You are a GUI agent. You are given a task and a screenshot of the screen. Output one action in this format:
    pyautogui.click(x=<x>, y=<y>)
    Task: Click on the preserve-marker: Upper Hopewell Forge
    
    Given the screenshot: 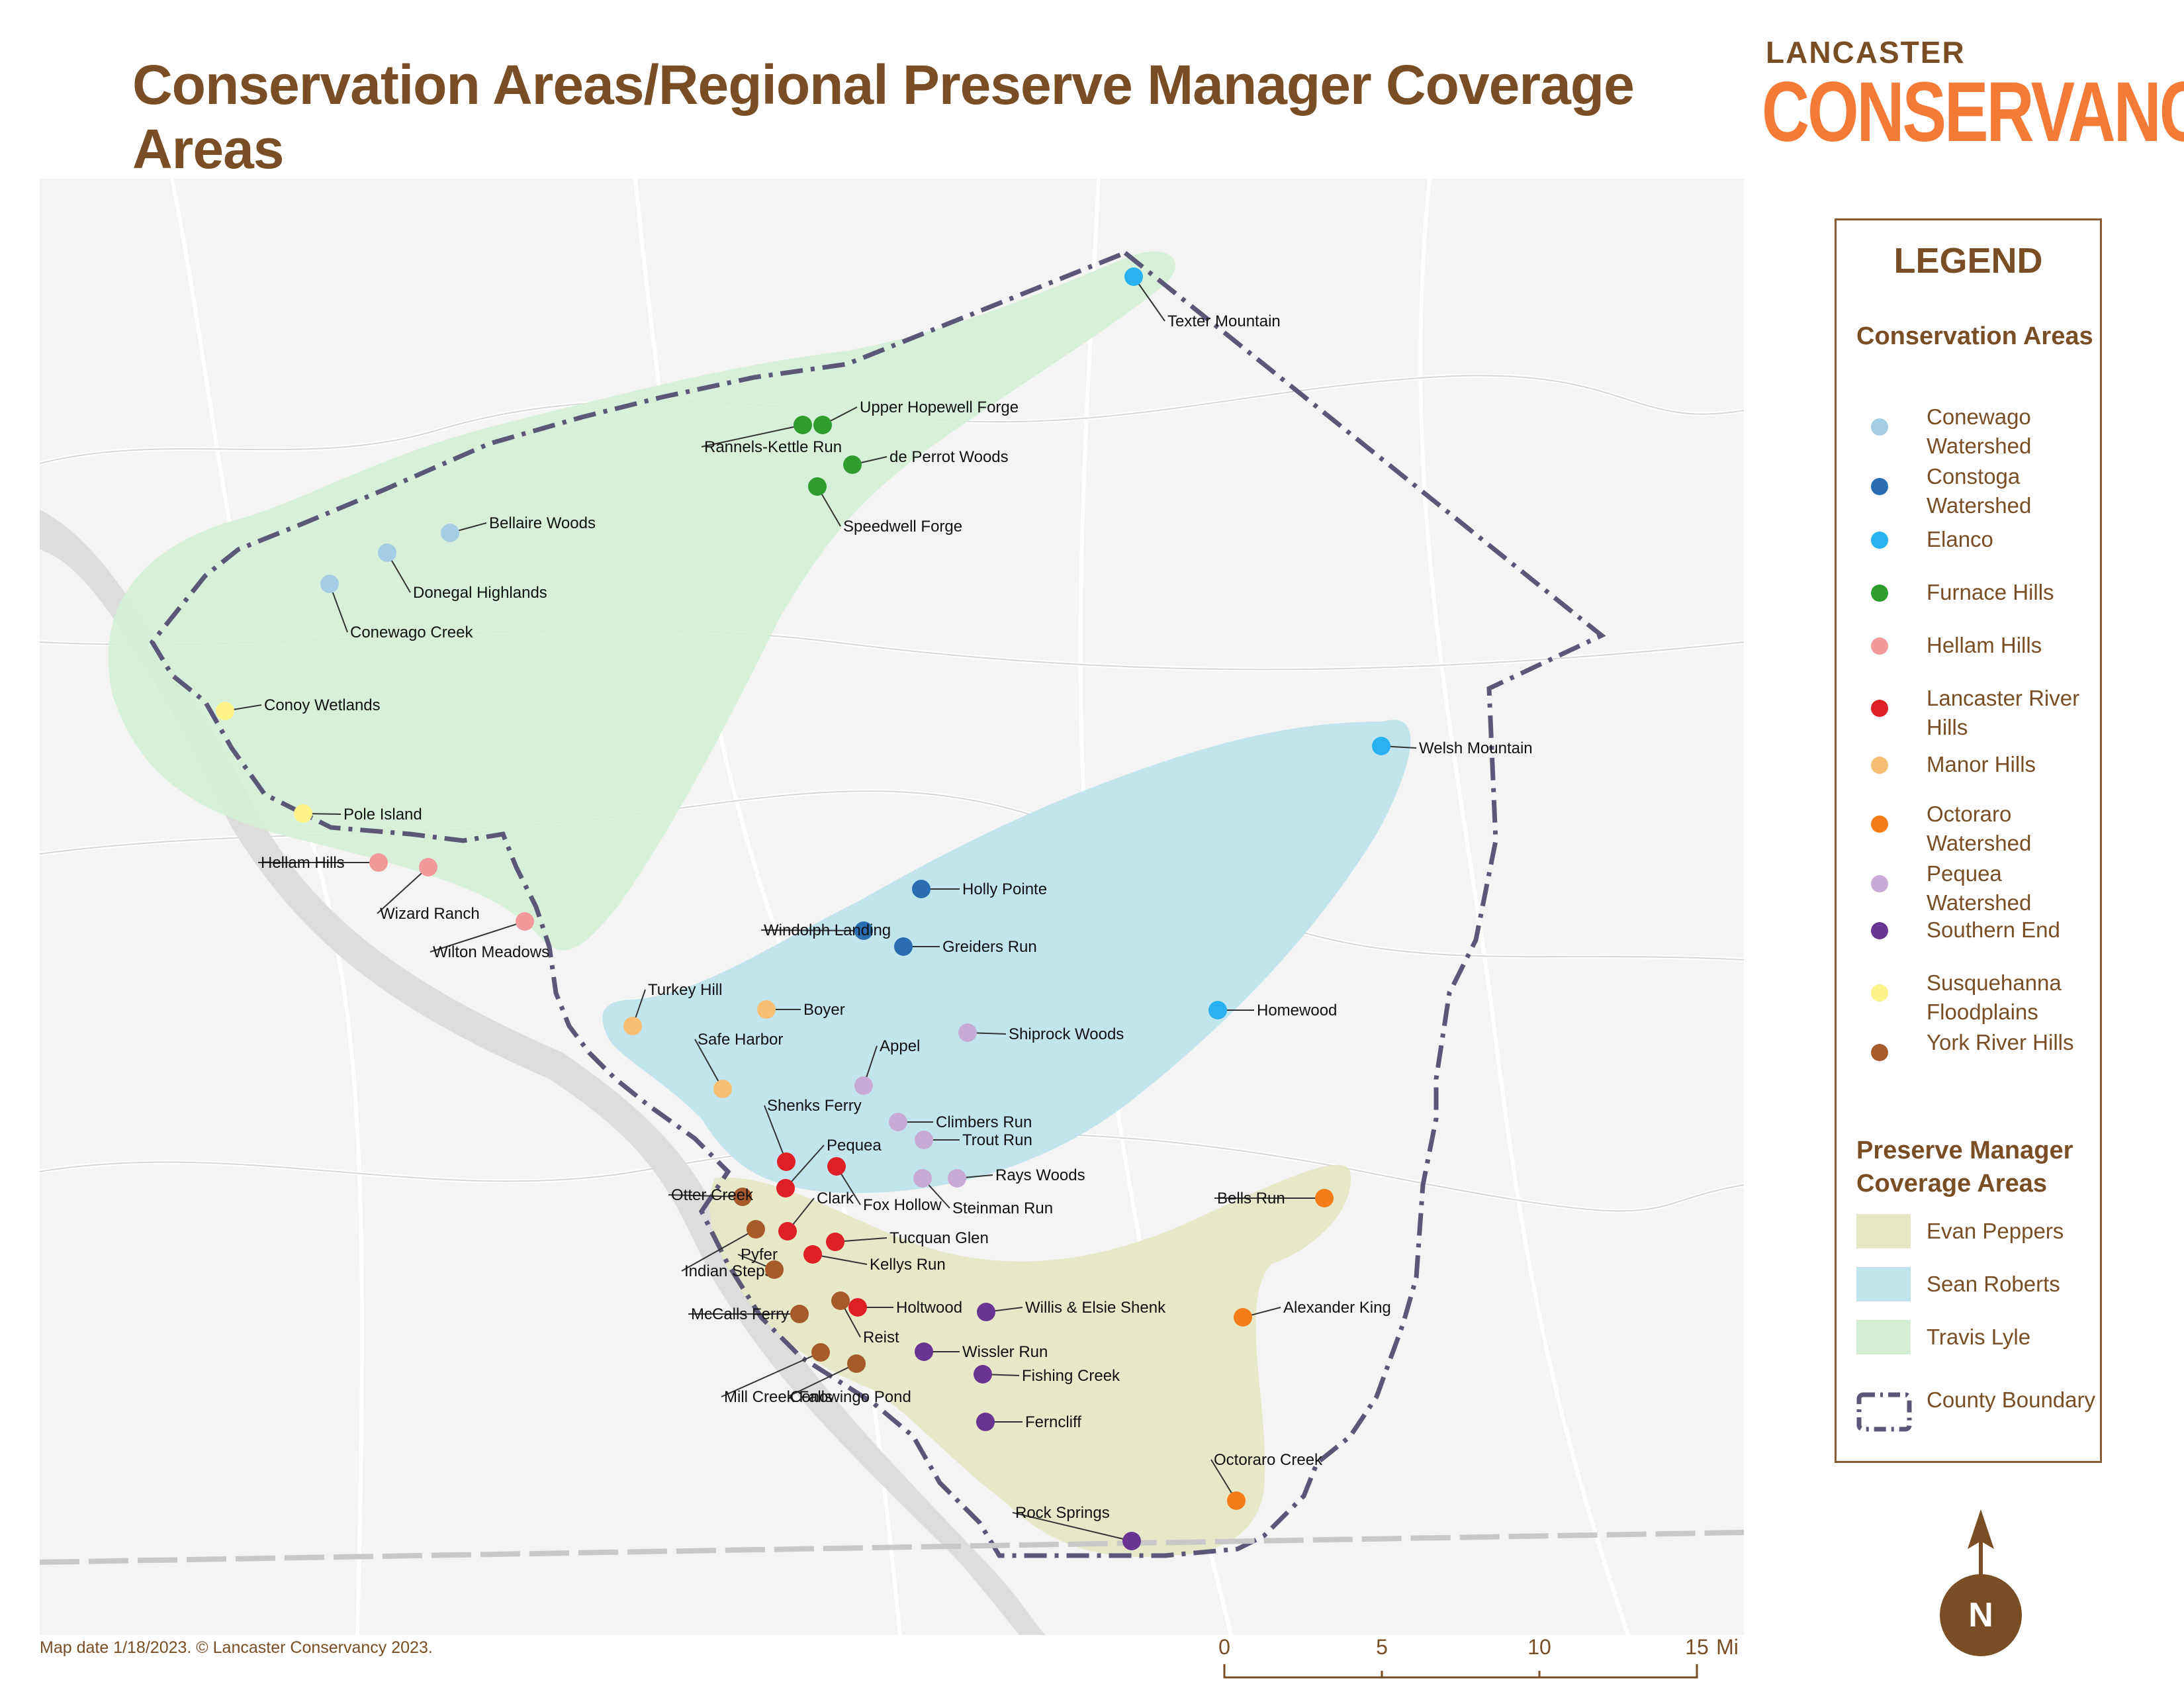 What is the action you would take?
    pyautogui.click(x=916, y=416)
    